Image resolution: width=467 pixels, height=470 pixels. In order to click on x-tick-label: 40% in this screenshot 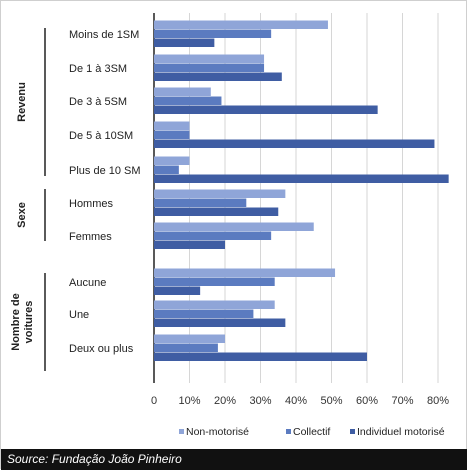, I will do `click(296, 401)`.